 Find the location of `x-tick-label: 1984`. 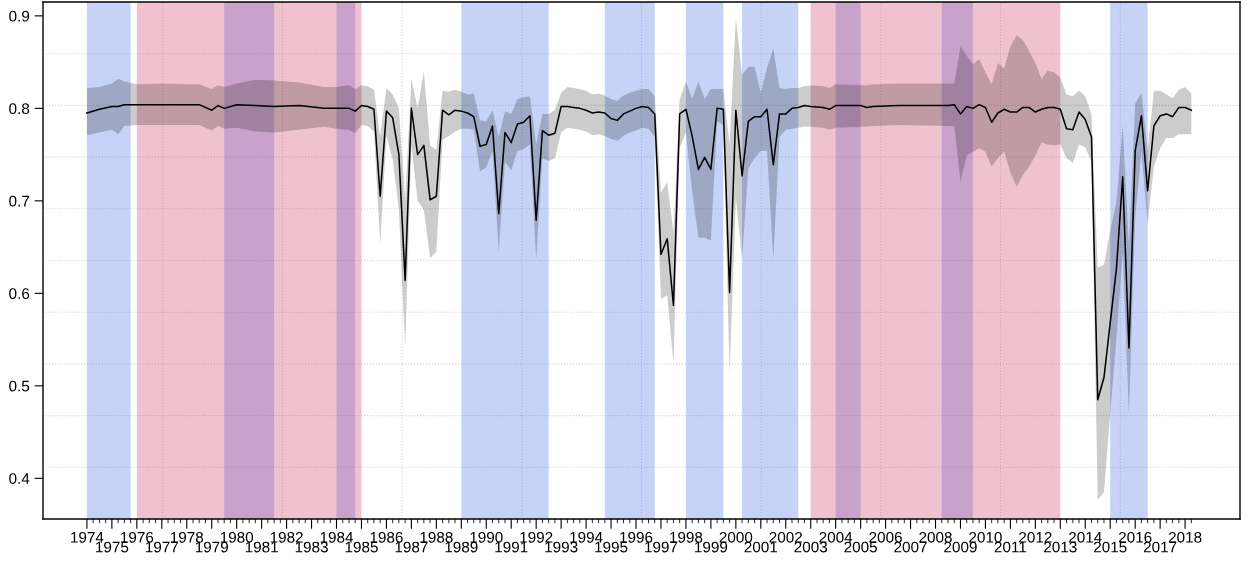

x-tick-label: 1984 is located at coordinates (337, 537).